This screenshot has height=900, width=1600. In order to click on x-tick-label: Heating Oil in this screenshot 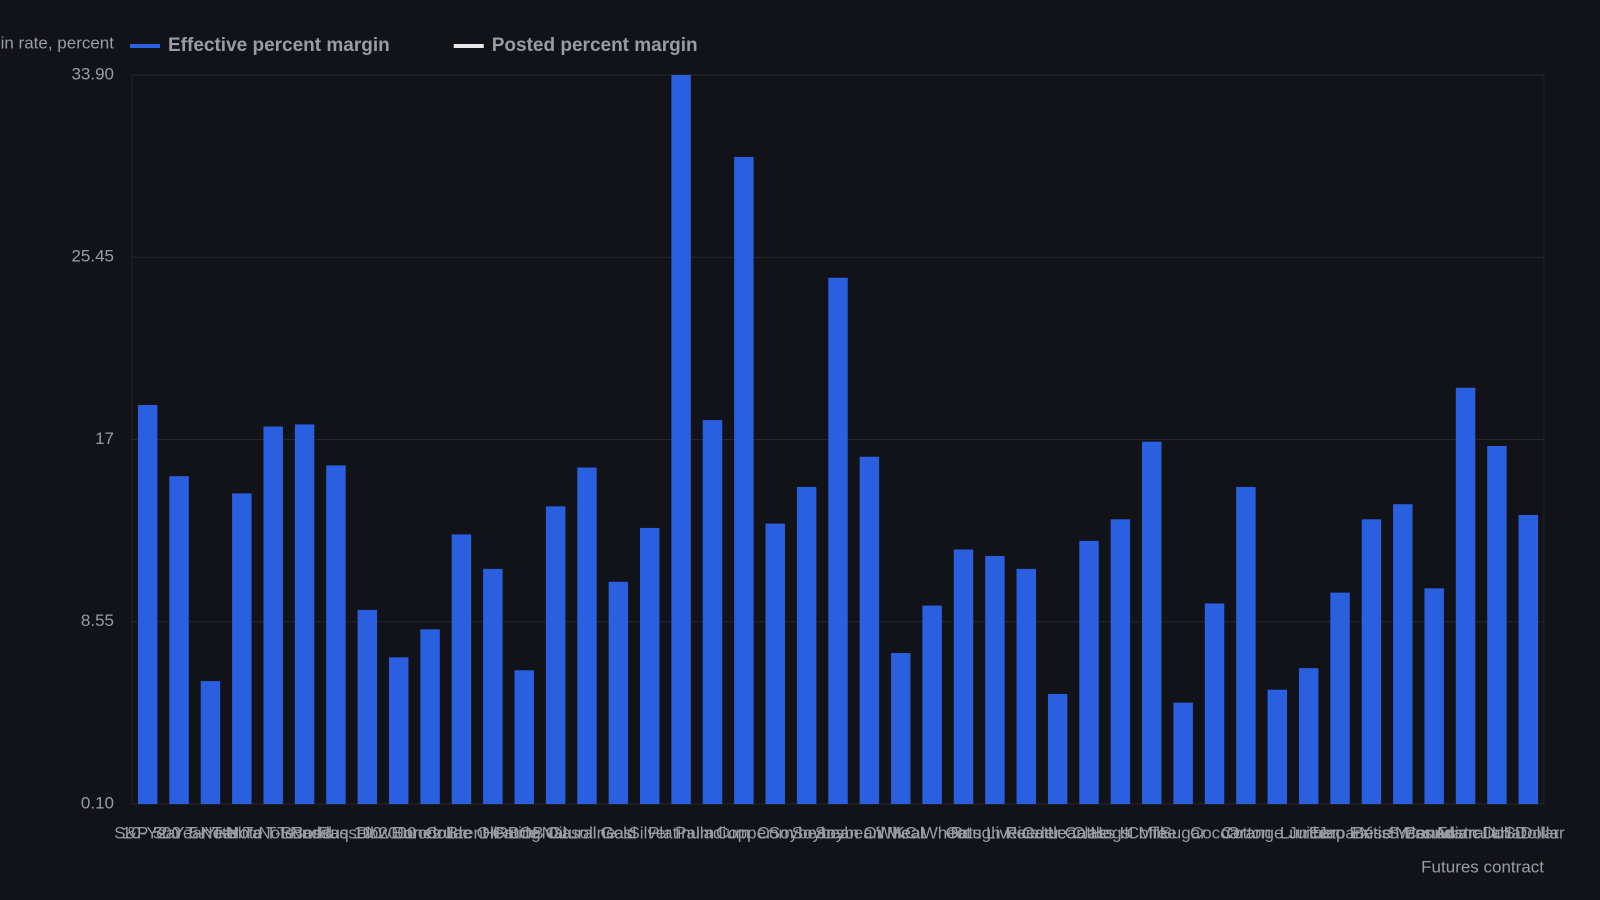, I will do `click(524, 832)`.